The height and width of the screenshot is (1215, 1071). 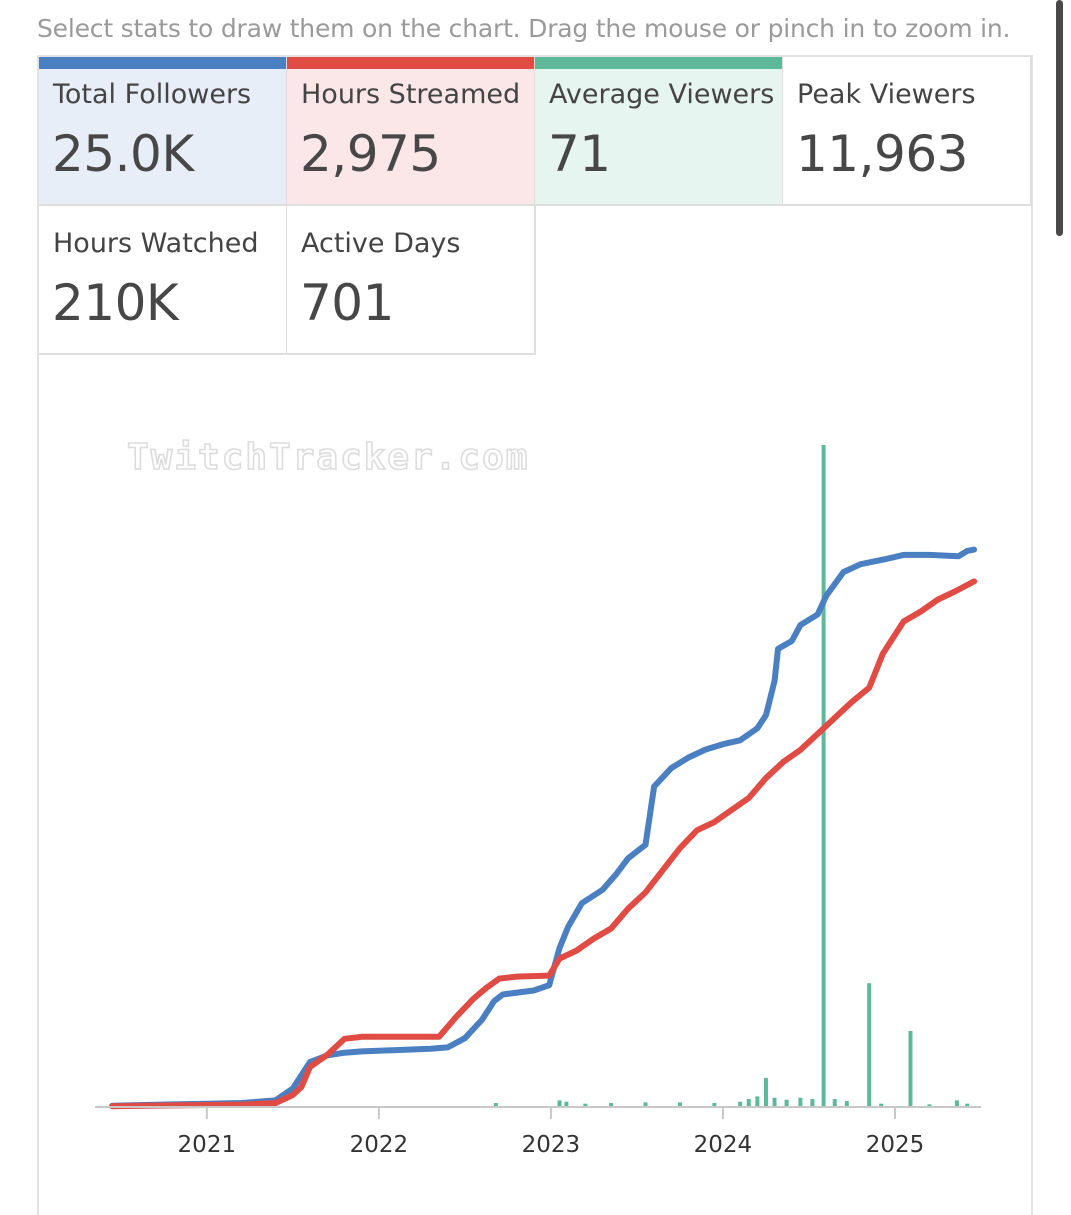 I want to click on stat-value: 701, so click(x=347, y=303).